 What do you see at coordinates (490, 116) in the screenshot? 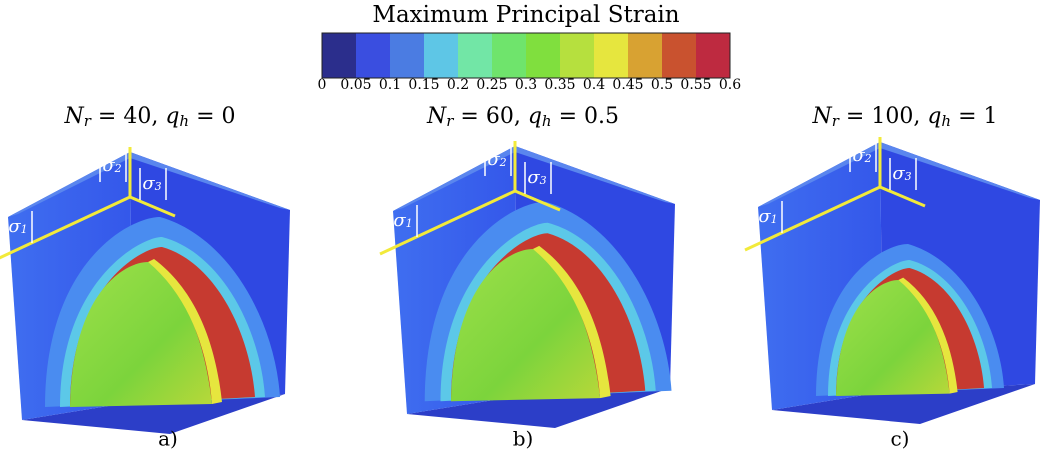
I see `title-segment: = 60,` at bounding box center [490, 116].